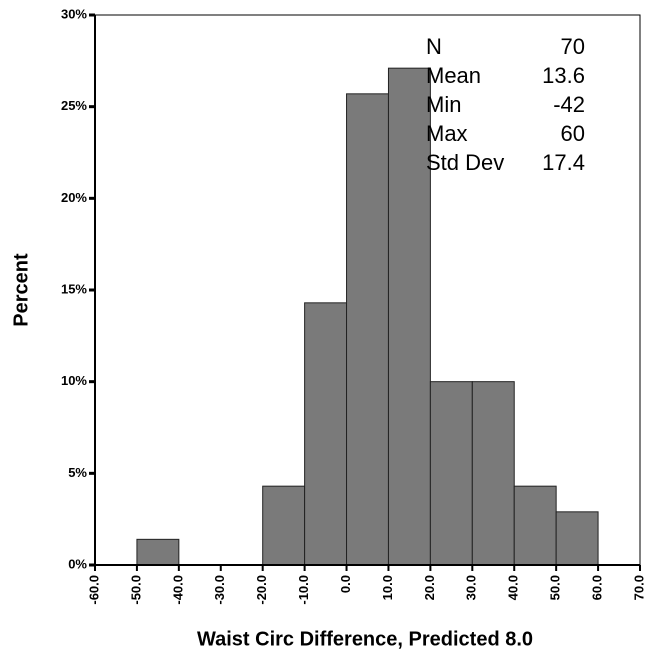 This screenshot has width=645, height=658. What do you see at coordinates (74, 197) in the screenshot?
I see `y-tick-label: 20%` at bounding box center [74, 197].